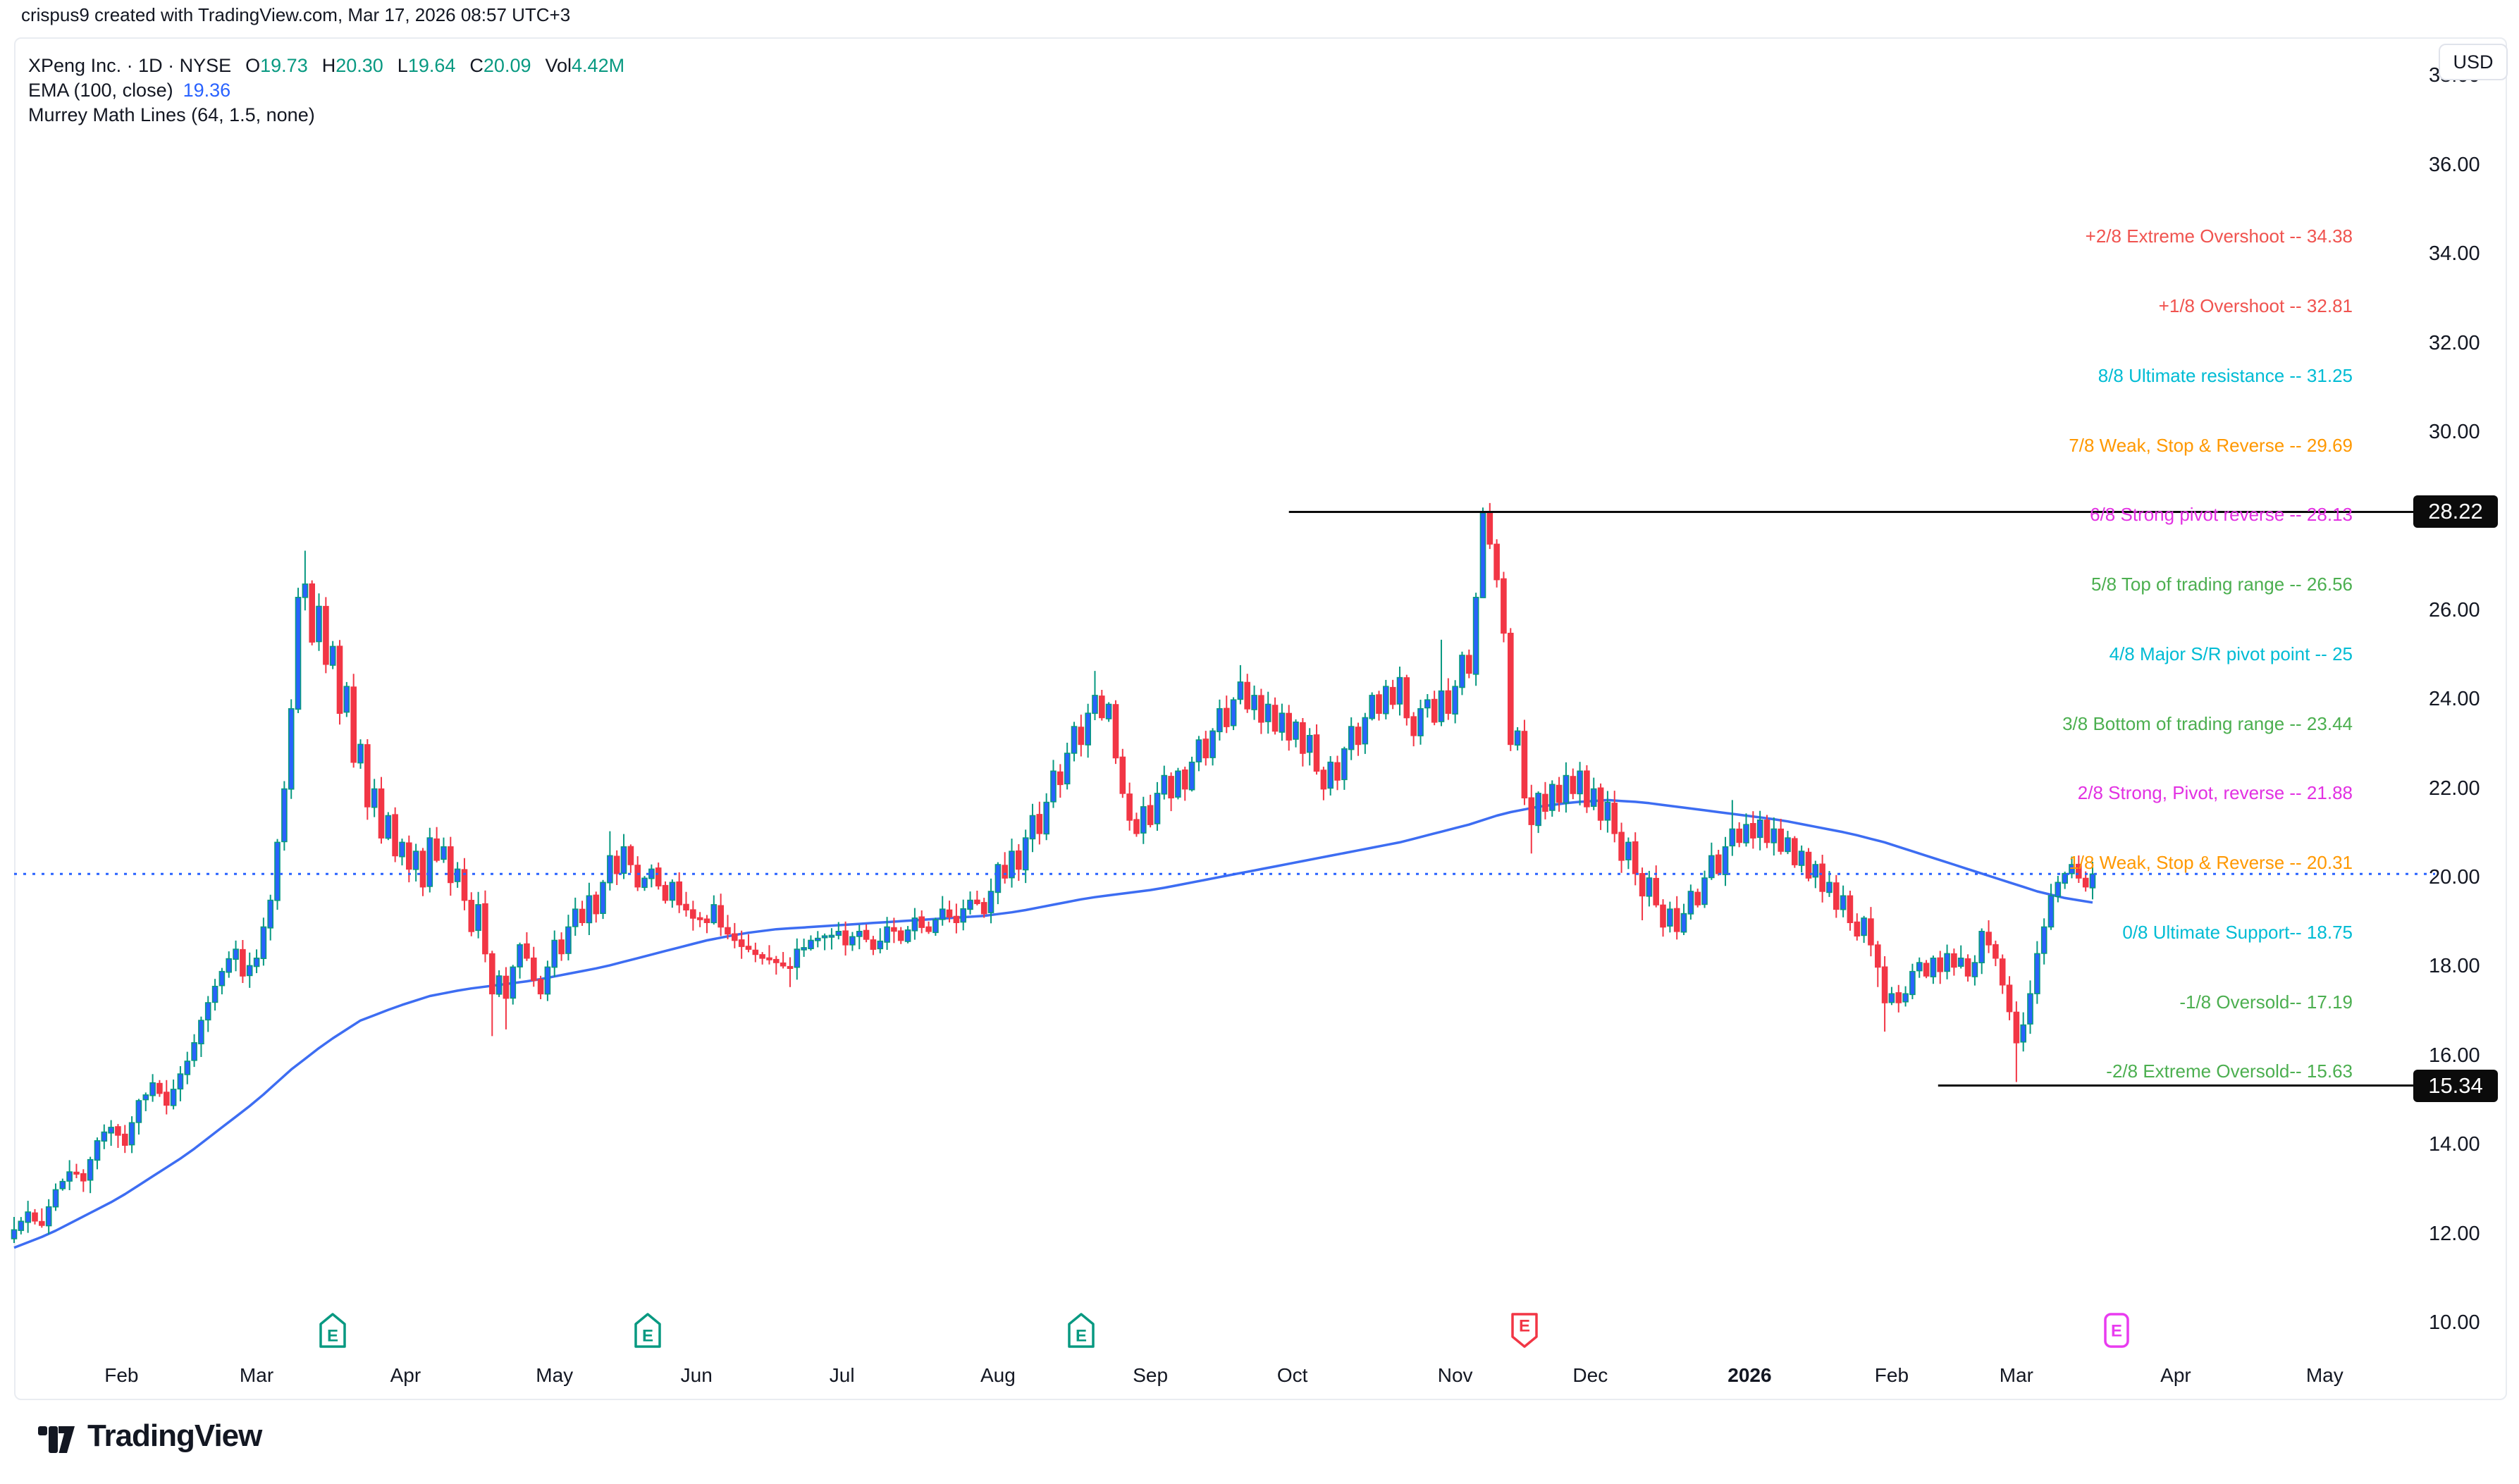 This screenshot has height=1484, width=2519. I want to click on price-tick-22.00: 22.00, so click(2454, 788).